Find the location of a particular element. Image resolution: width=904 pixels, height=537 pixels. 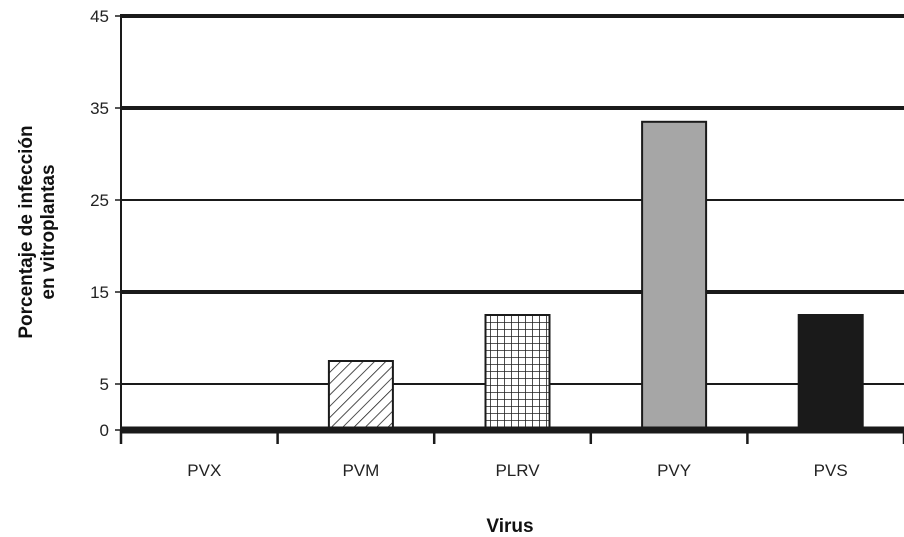

y-tick-label: 45 is located at coordinates (99, 16).